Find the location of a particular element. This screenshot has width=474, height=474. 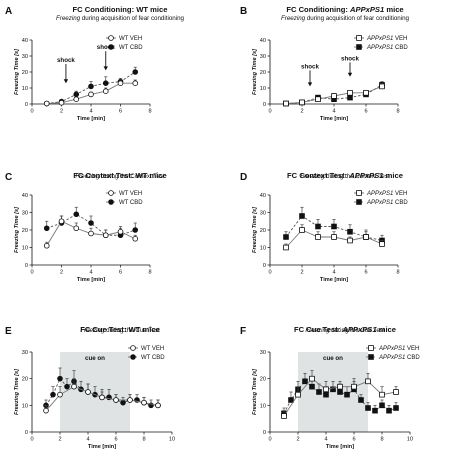

chart-subtitle: Freezing during the Context Test is located at coordinates (345, 176).